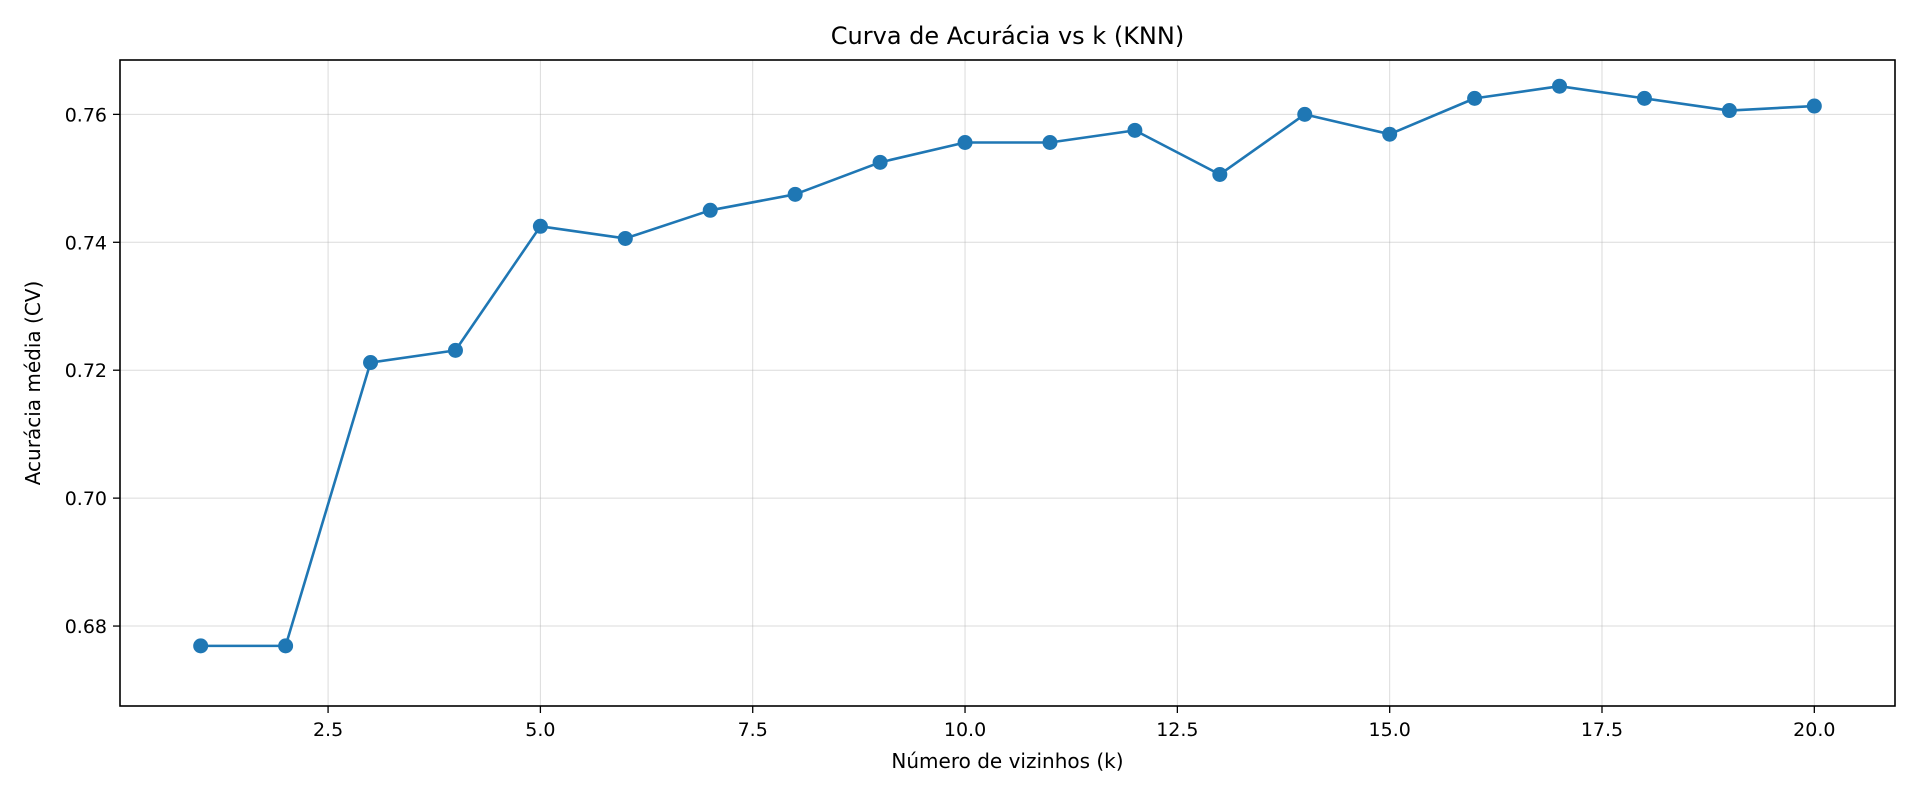 This screenshot has height=800, width=1920. I want to click on y-axis: 0.68 0.70 0.72 0.74 0.76, so click(92, 371).